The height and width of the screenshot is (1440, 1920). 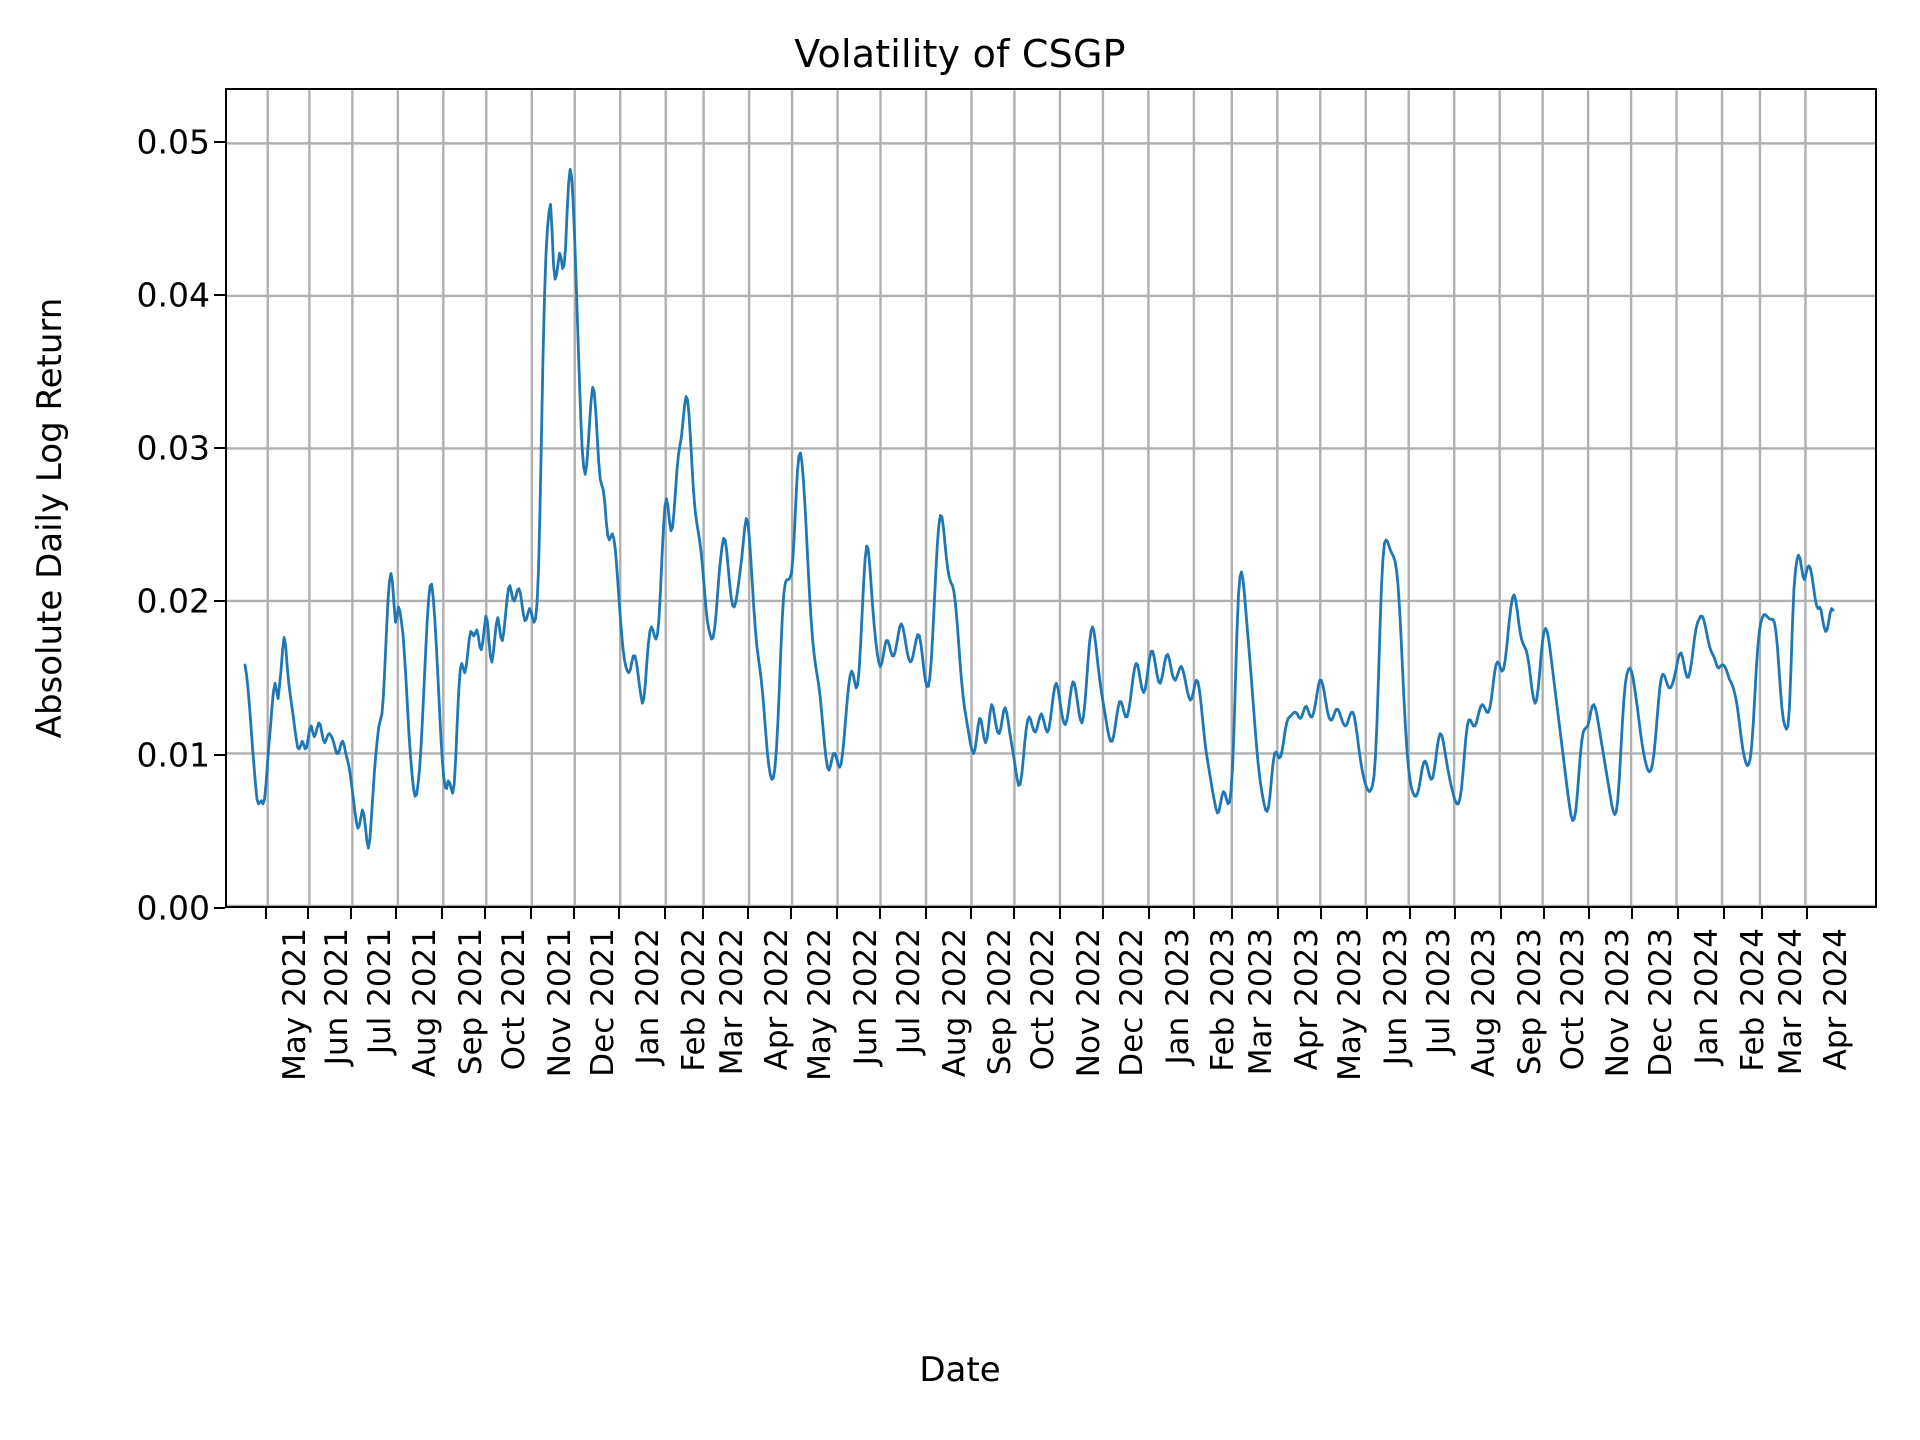 What do you see at coordinates (602, 1002) in the screenshot?
I see `x-tick-label: Dec 2021` at bounding box center [602, 1002].